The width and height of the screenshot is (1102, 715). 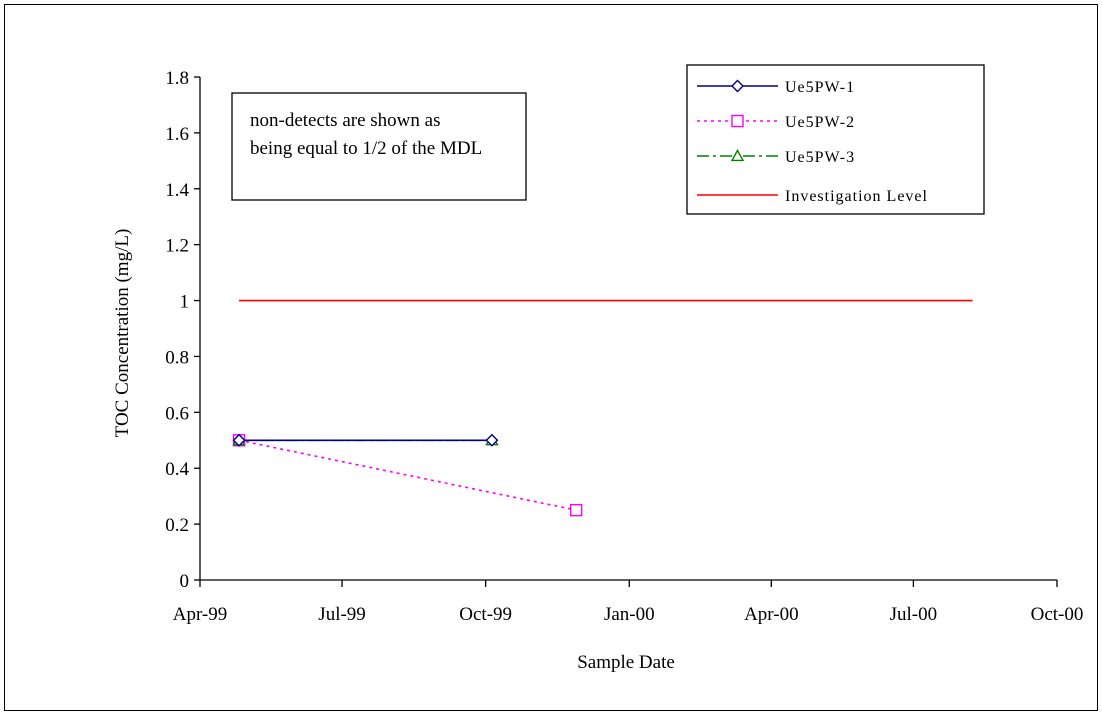 I want to click on legend-label: Investigation Level, so click(x=856, y=196).